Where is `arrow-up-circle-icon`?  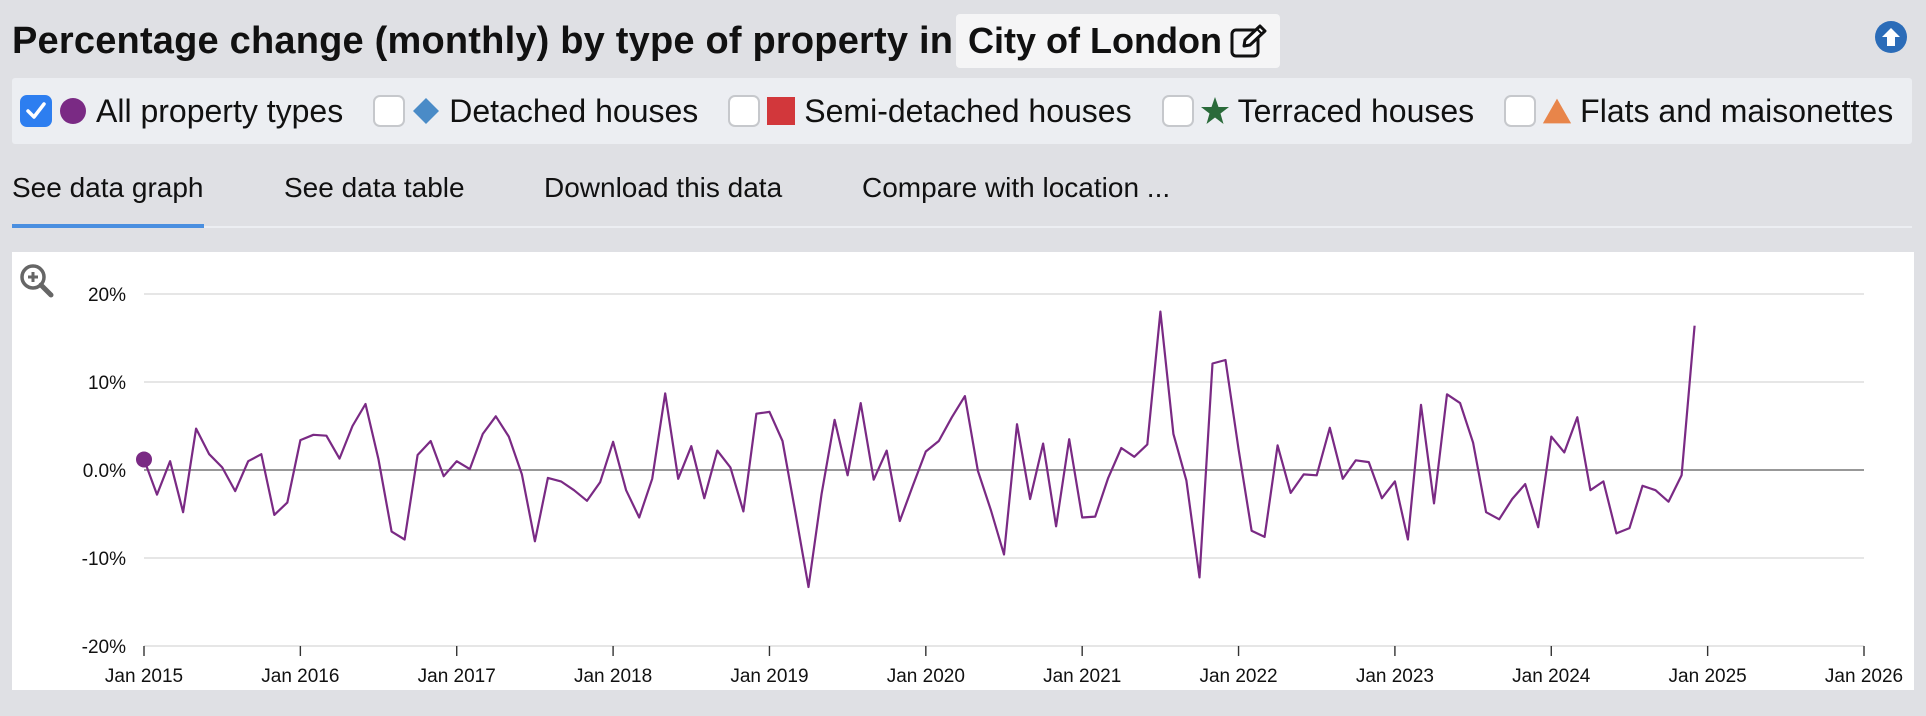
arrow-up-circle-icon is located at coordinates (1891, 37).